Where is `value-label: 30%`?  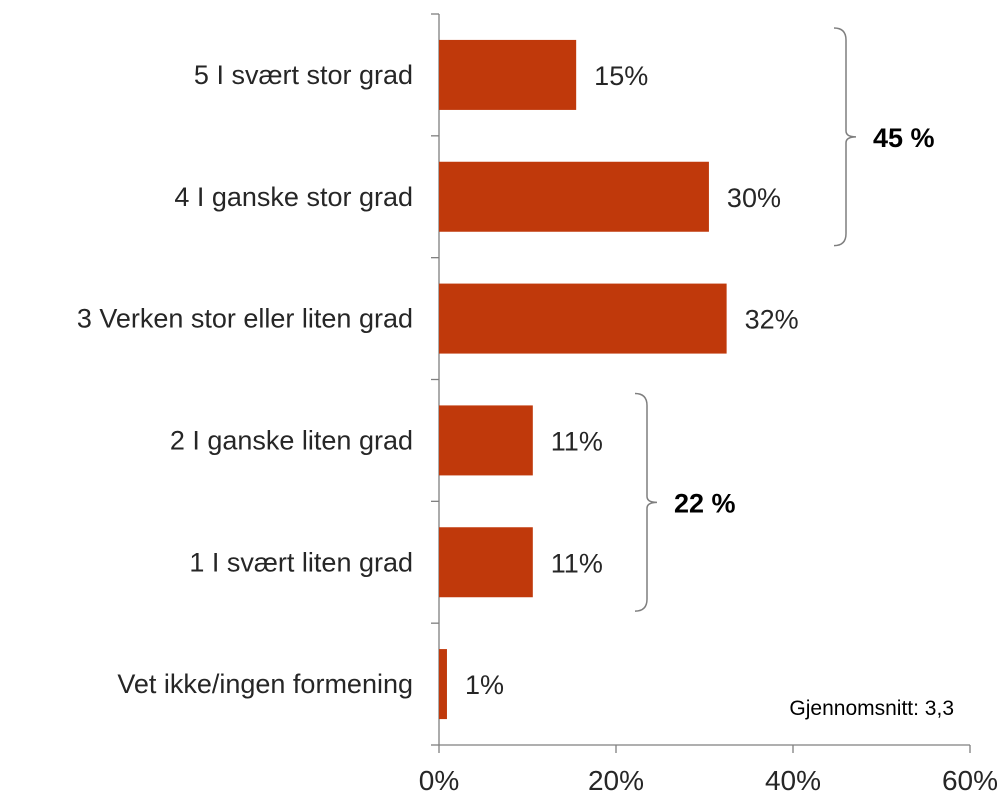 value-label: 30% is located at coordinates (754, 198).